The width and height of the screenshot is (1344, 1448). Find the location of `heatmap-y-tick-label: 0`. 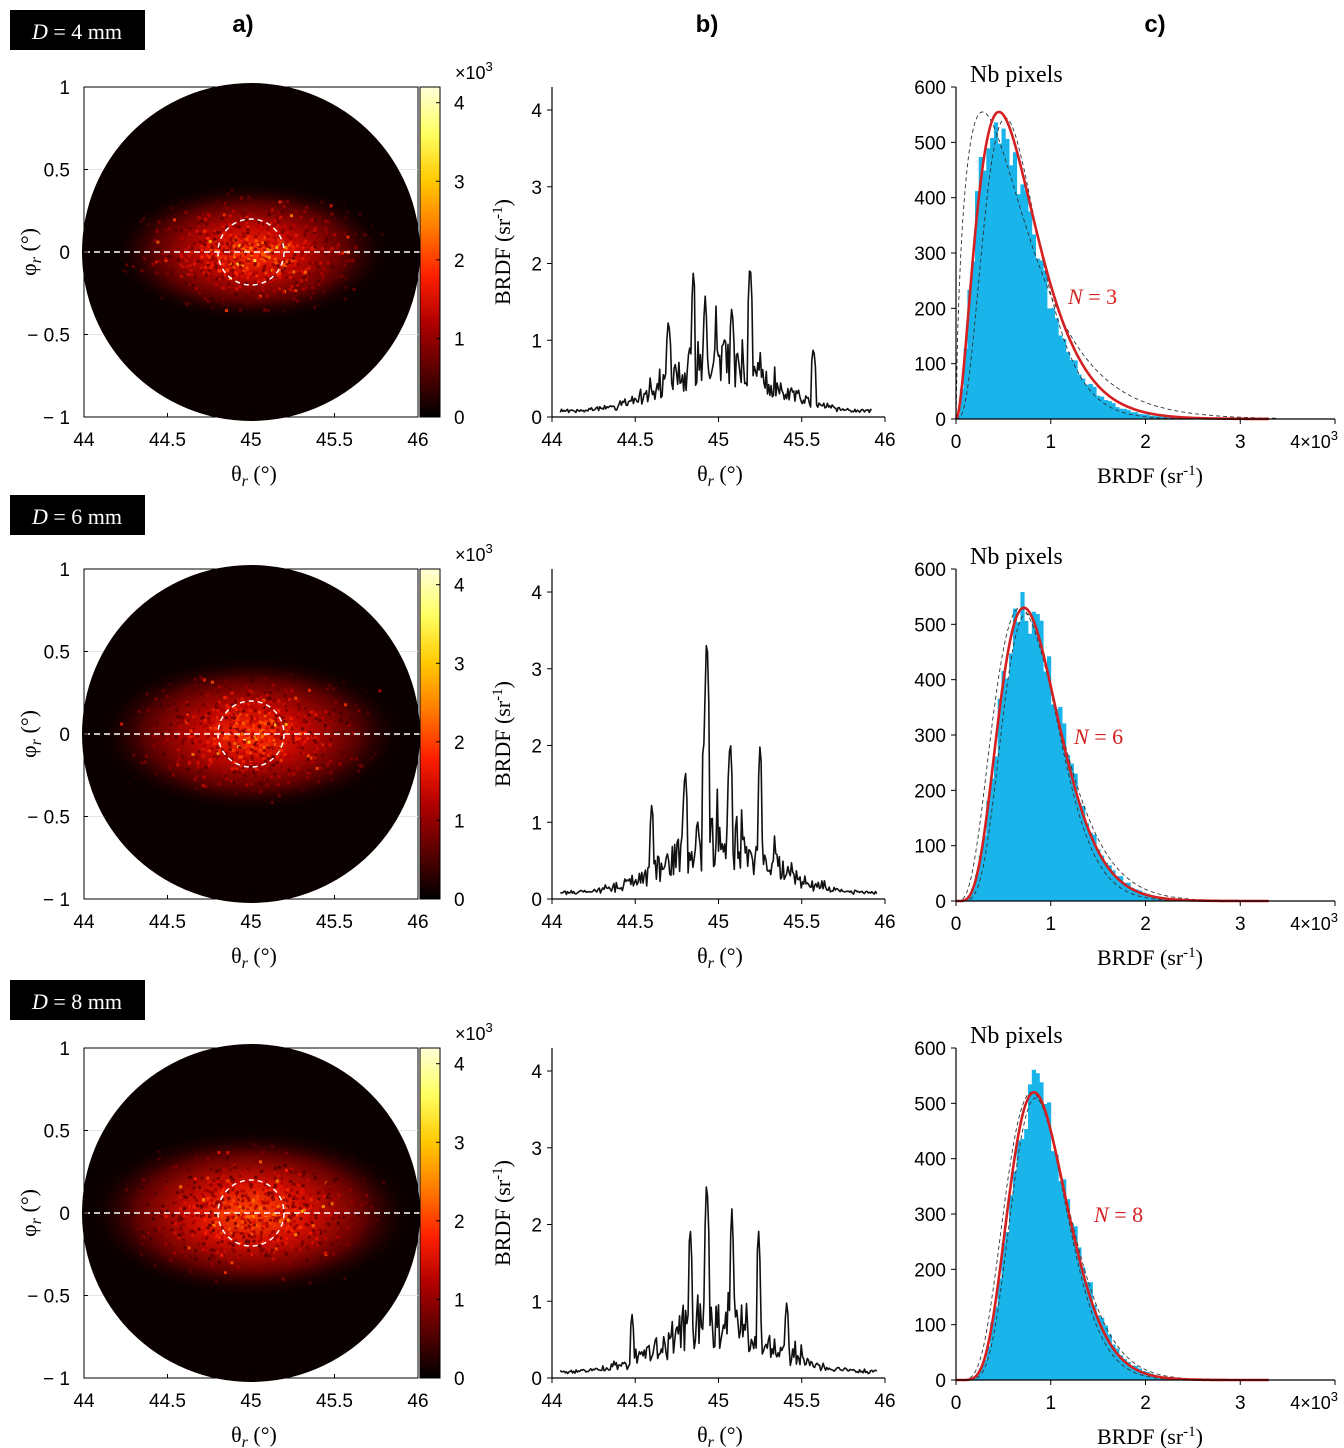

heatmap-y-tick-label: 0 is located at coordinates (64, 253).